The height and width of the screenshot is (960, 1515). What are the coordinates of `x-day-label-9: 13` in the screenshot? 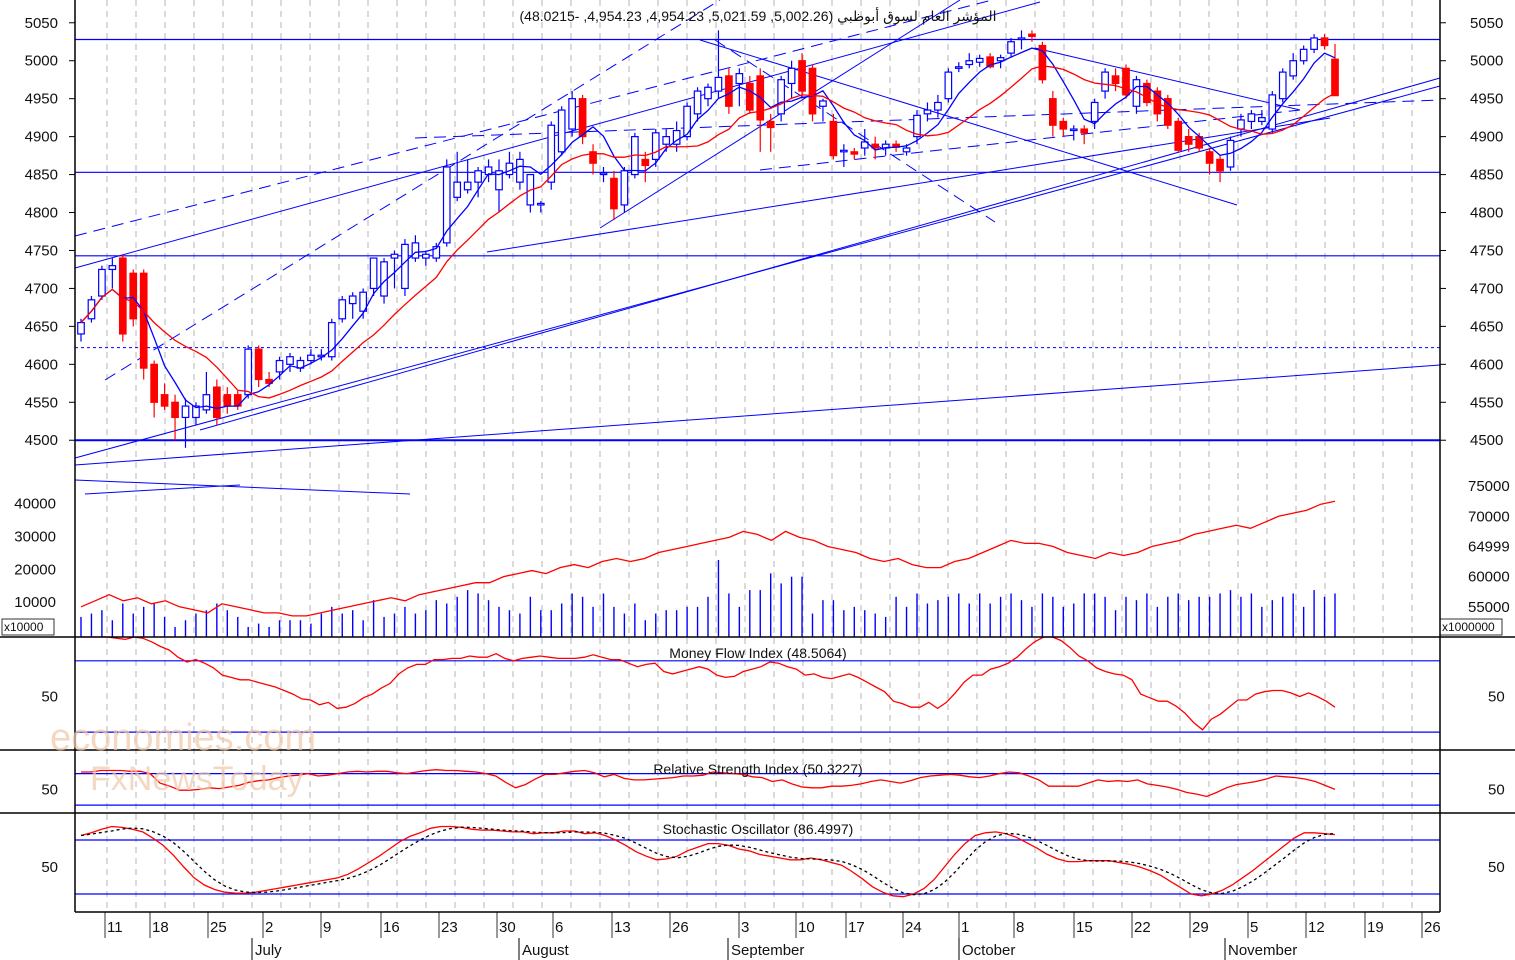 It's located at (622, 927).